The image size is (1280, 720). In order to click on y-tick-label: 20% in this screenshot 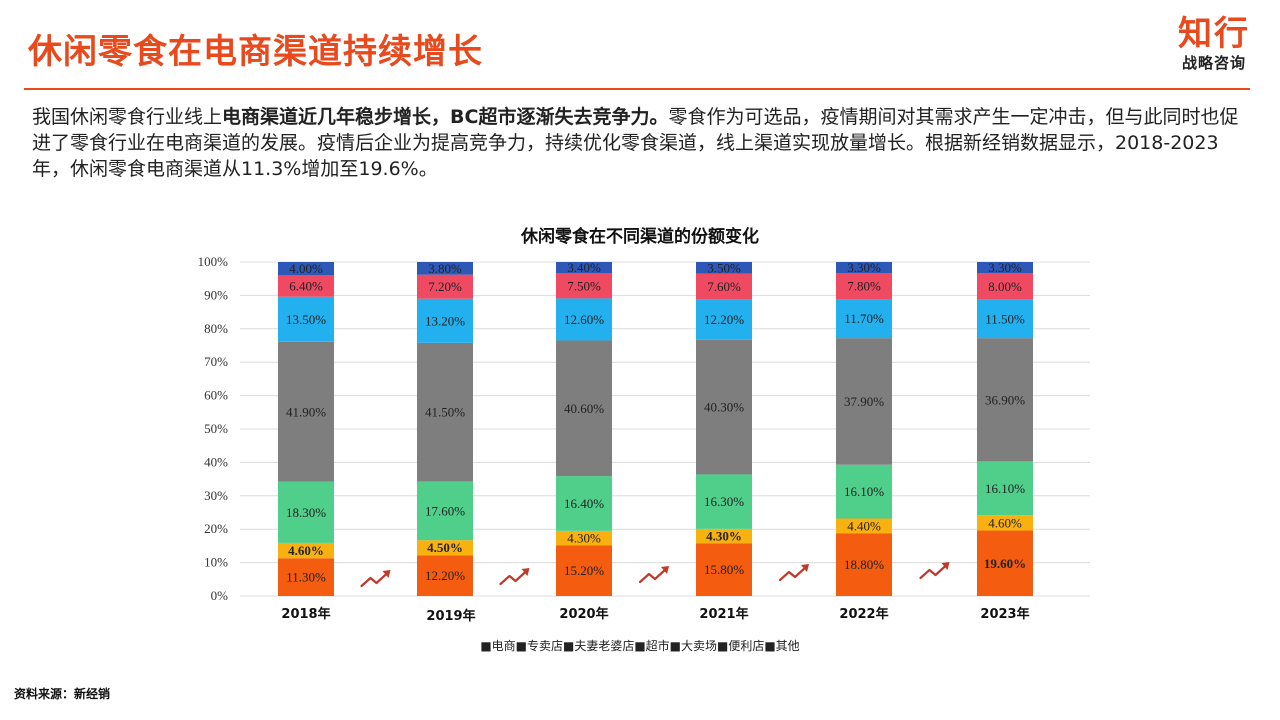, I will do `click(216, 528)`.